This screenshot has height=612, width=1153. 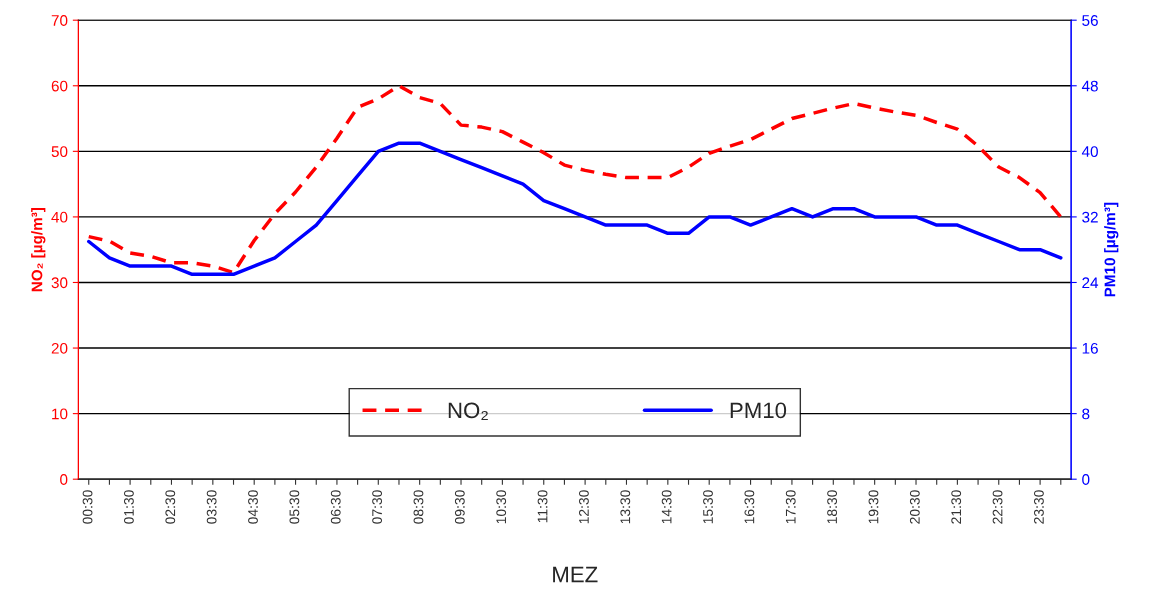 What do you see at coordinates (59, 217) in the screenshot?
I see `y-tick-label: 40` at bounding box center [59, 217].